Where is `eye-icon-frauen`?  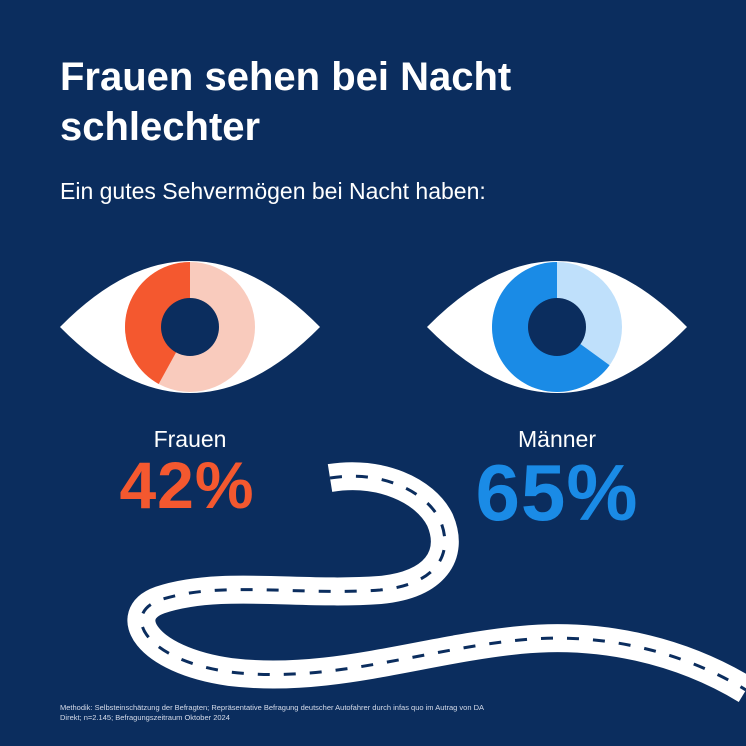
eye-icon-frauen is located at coordinates (190, 327).